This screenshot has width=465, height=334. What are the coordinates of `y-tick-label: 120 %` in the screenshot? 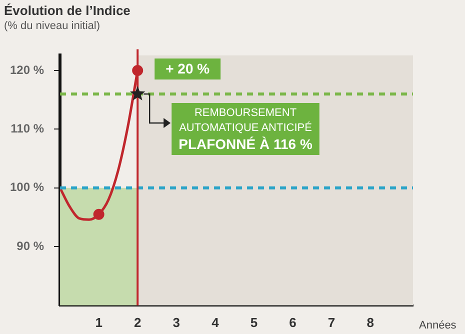 It's located at (27, 69).